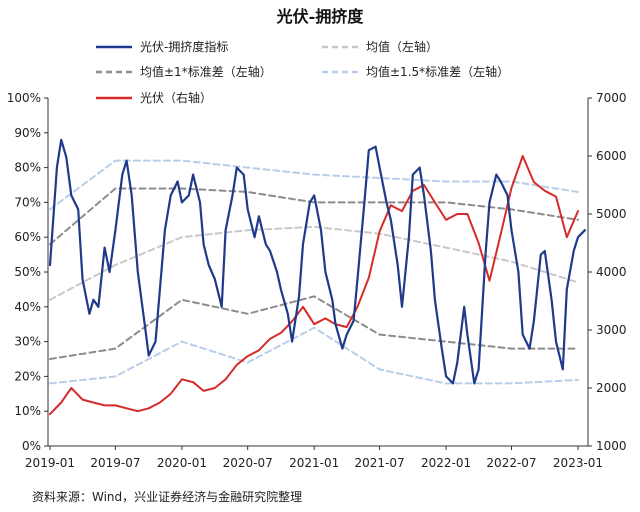  What do you see at coordinates (611, 330) in the screenshot?
I see `y-right-tick-label: 3000` at bounding box center [611, 330].